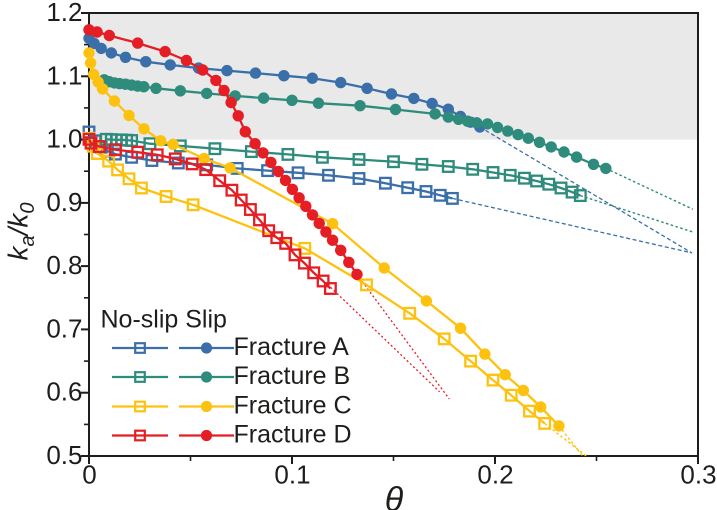 The width and height of the screenshot is (717, 510). I want to click on svg-text: 0.6, so click(64, 392).